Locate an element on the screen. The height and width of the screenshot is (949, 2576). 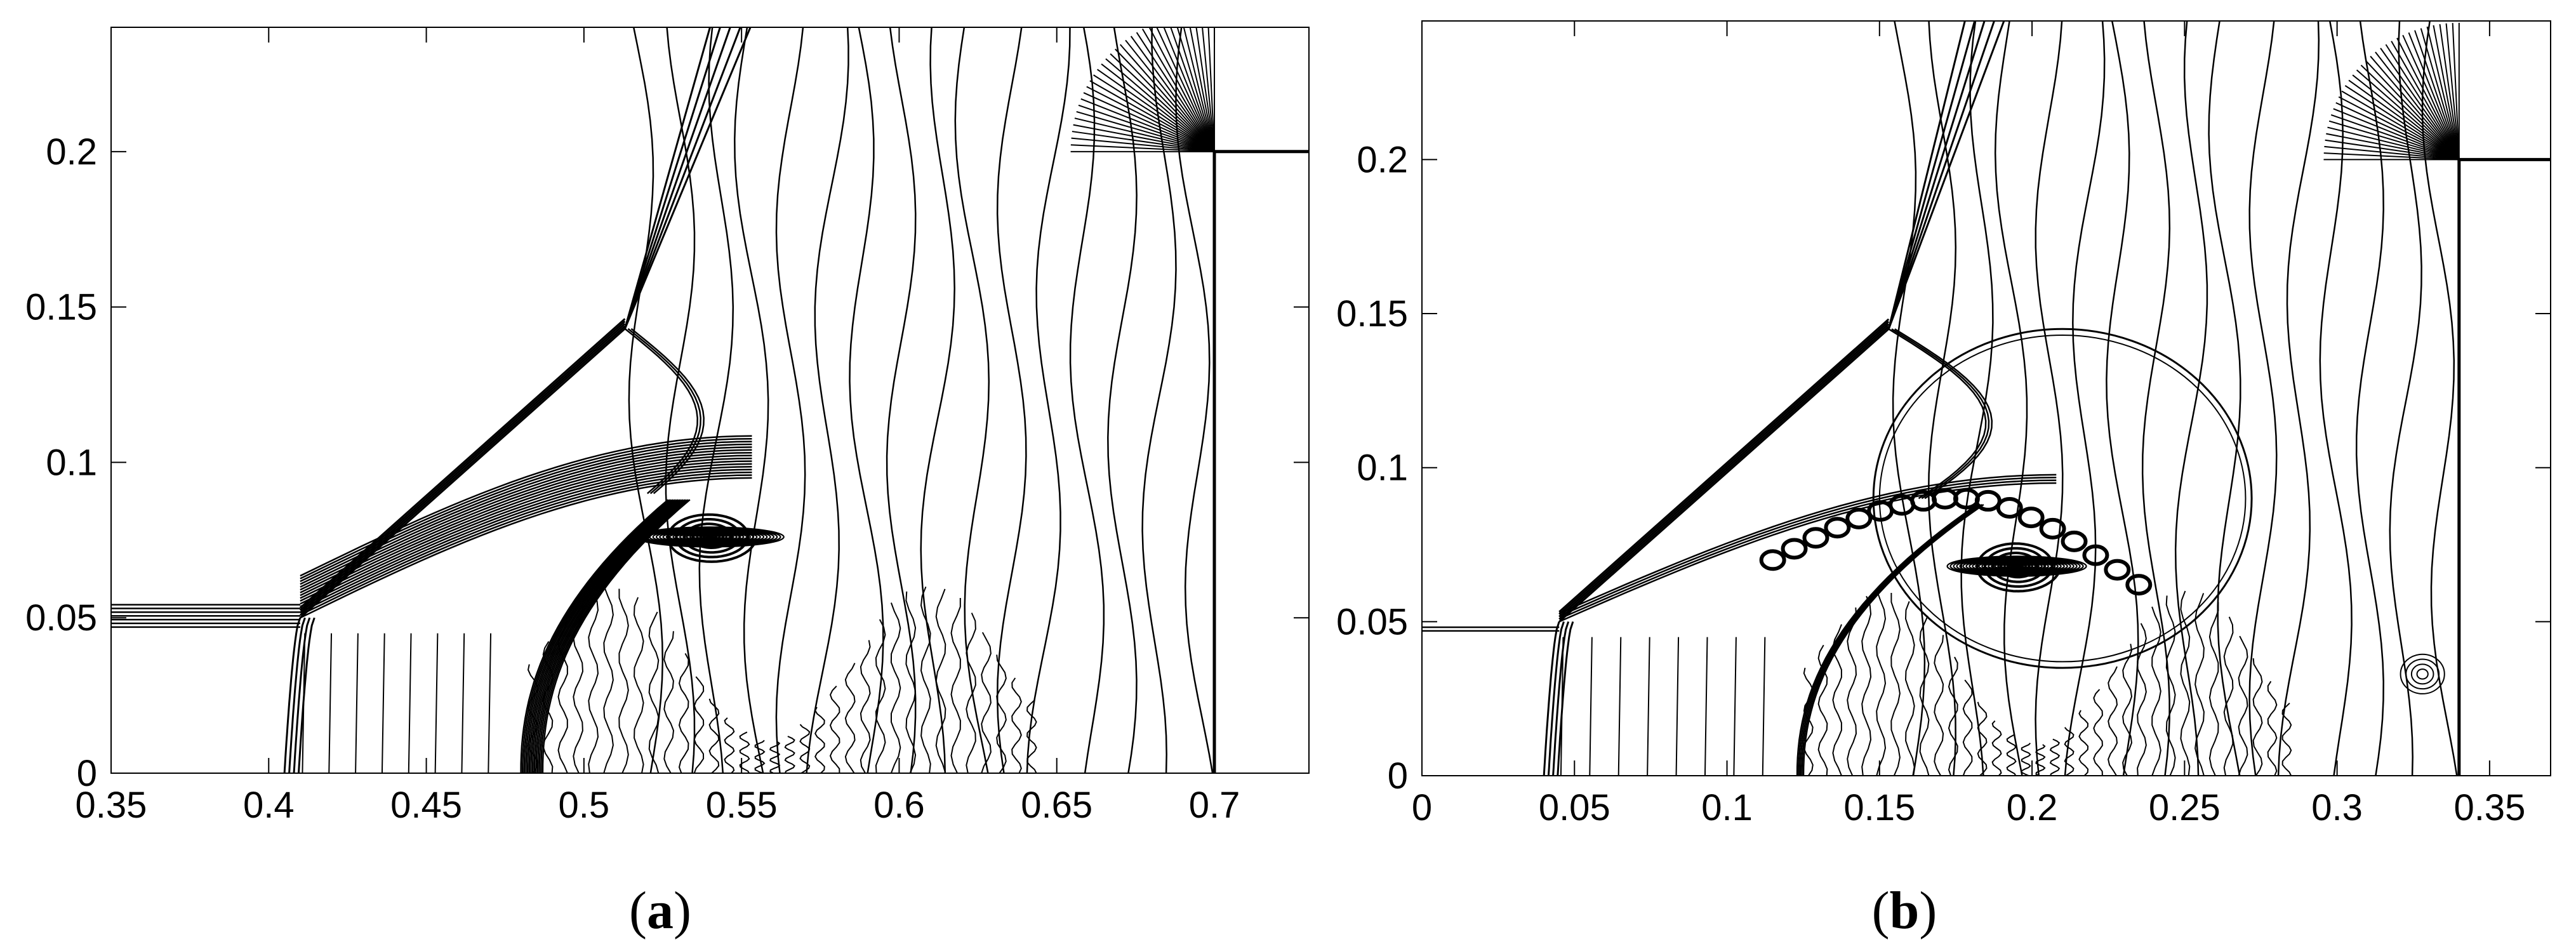
vortex-spiral is located at coordinates (2018, 567).